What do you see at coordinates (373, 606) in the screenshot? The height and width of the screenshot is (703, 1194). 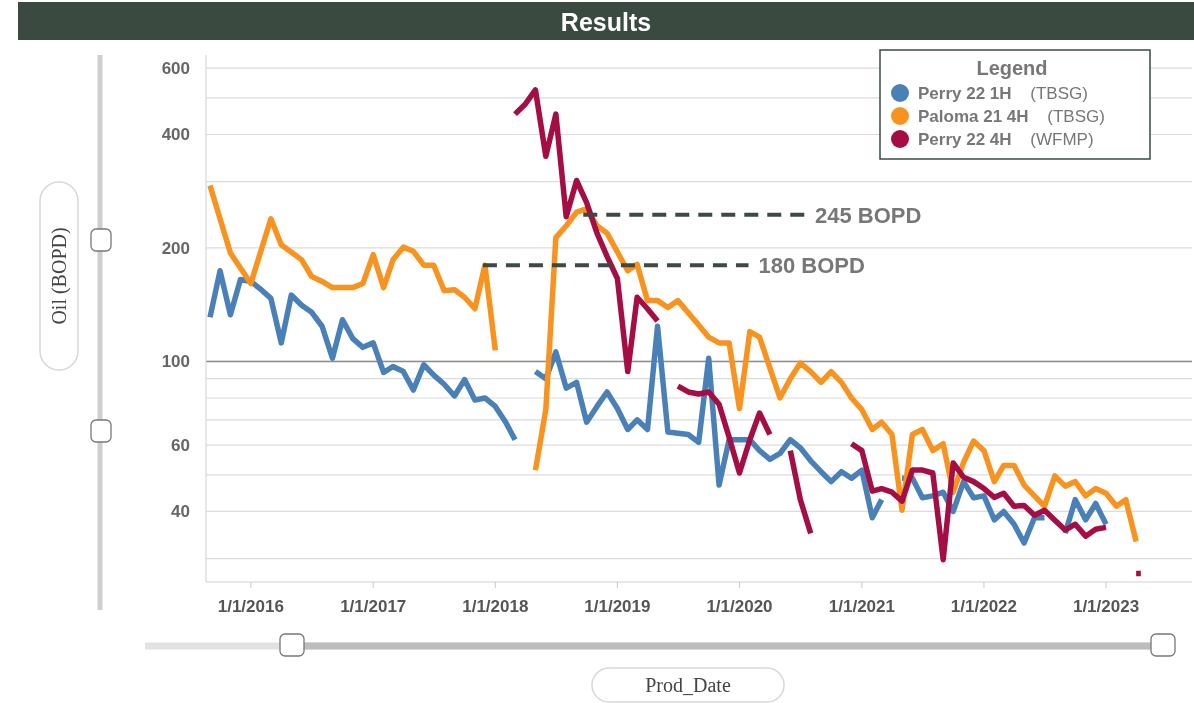 I see `x-tick-label: 1/1/2017` at bounding box center [373, 606].